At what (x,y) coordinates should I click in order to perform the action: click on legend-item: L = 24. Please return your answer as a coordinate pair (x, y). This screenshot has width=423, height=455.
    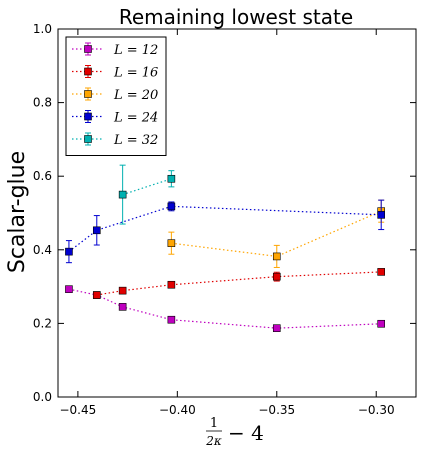
    Looking at the image, I should click on (115, 118).